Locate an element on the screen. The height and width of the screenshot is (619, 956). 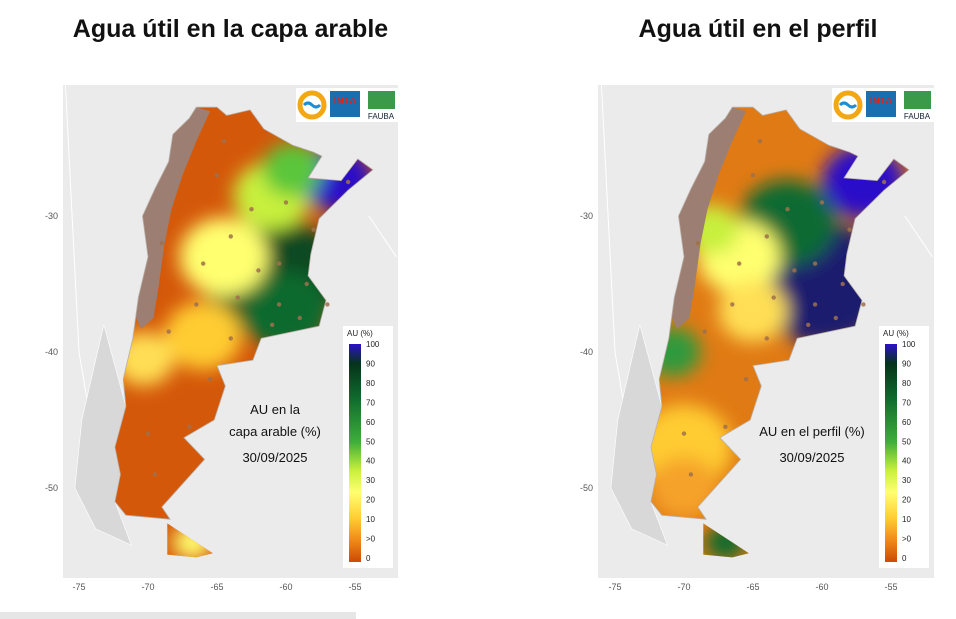
annotation: capa arable (%) is located at coordinates (275, 431).